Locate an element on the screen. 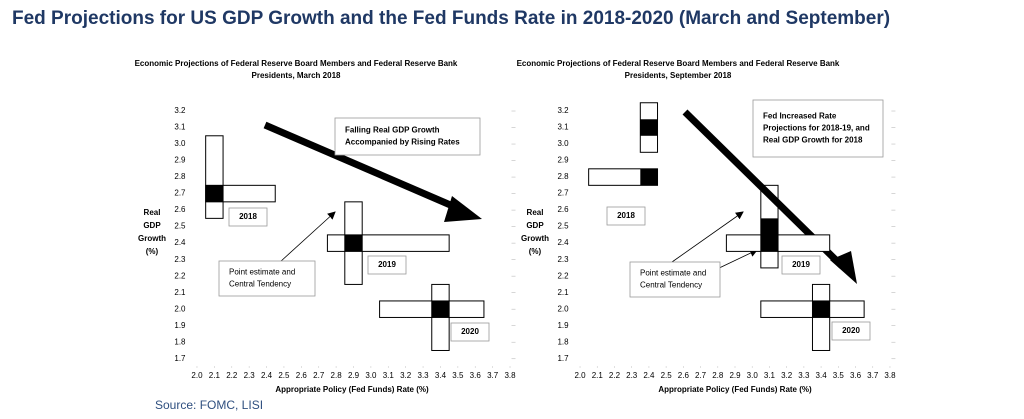 This screenshot has width=1024, height=419. source: Source: FOMC, LISI is located at coordinates (209, 405).